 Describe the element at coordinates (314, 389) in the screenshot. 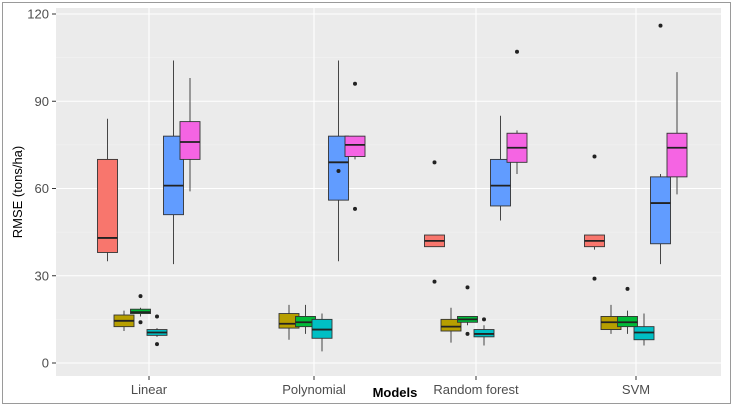

I see `x-tick-label: Polynomial` at that location.